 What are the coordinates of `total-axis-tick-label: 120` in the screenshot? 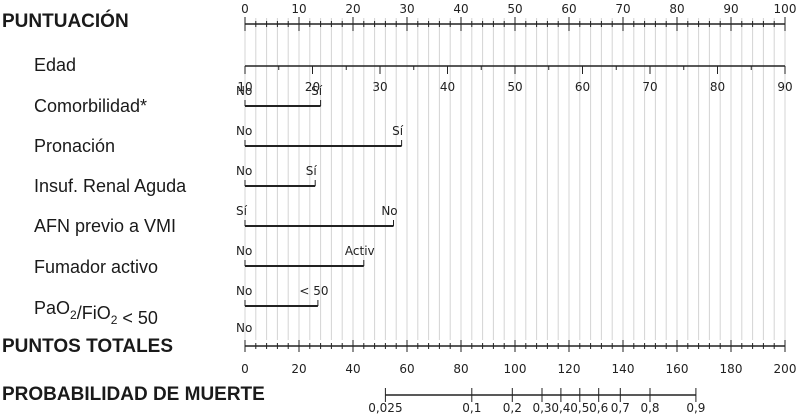 It's located at (569, 369).